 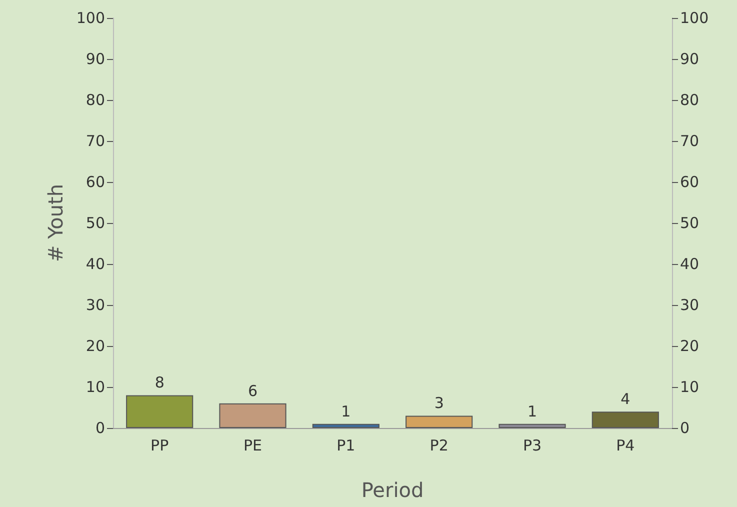 What do you see at coordinates (625, 399) in the screenshot?
I see `data-label: 4` at bounding box center [625, 399].